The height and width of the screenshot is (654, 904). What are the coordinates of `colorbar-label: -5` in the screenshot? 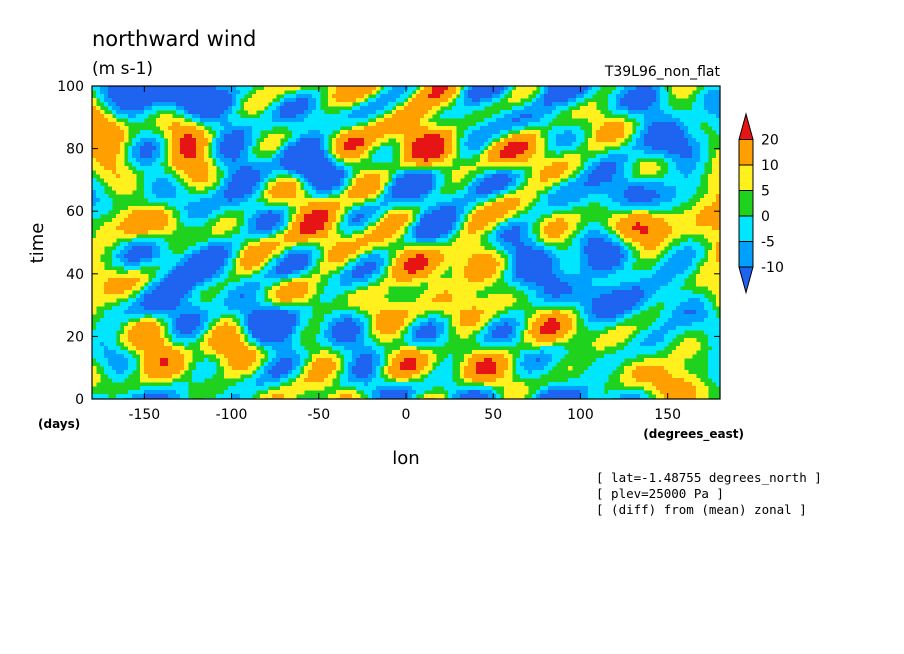 It's located at (768, 243).